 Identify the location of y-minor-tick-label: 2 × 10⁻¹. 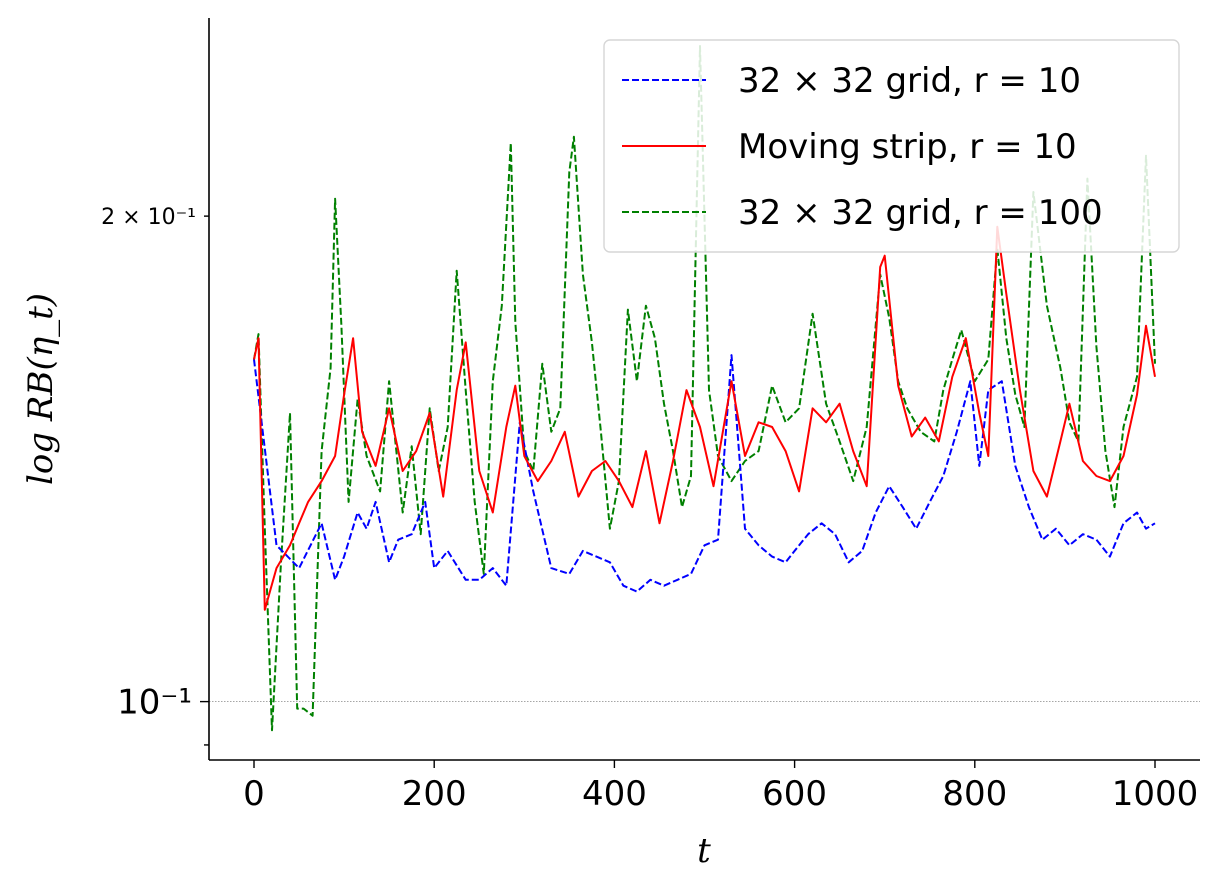
(148, 217).